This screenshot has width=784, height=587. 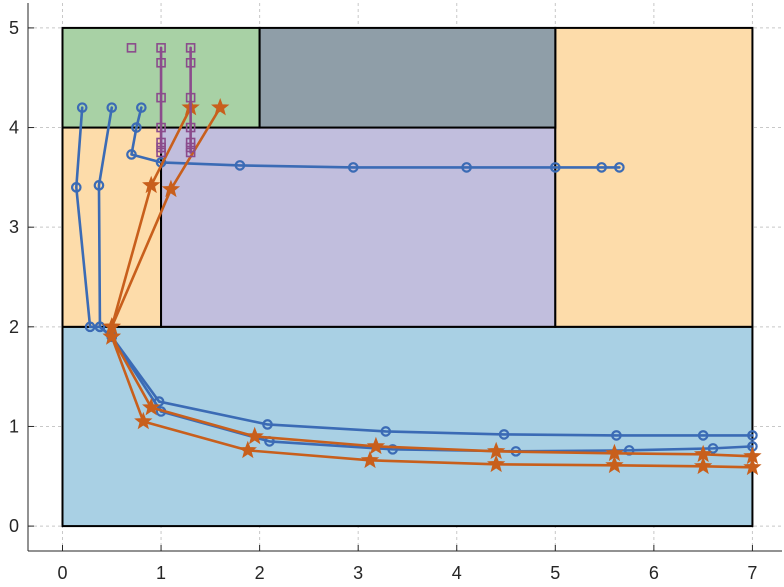 What do you see at coordinates (260, 573) in the screenshot?
I see `x-tick-label-2: 2` at bounding box center [260, 573].